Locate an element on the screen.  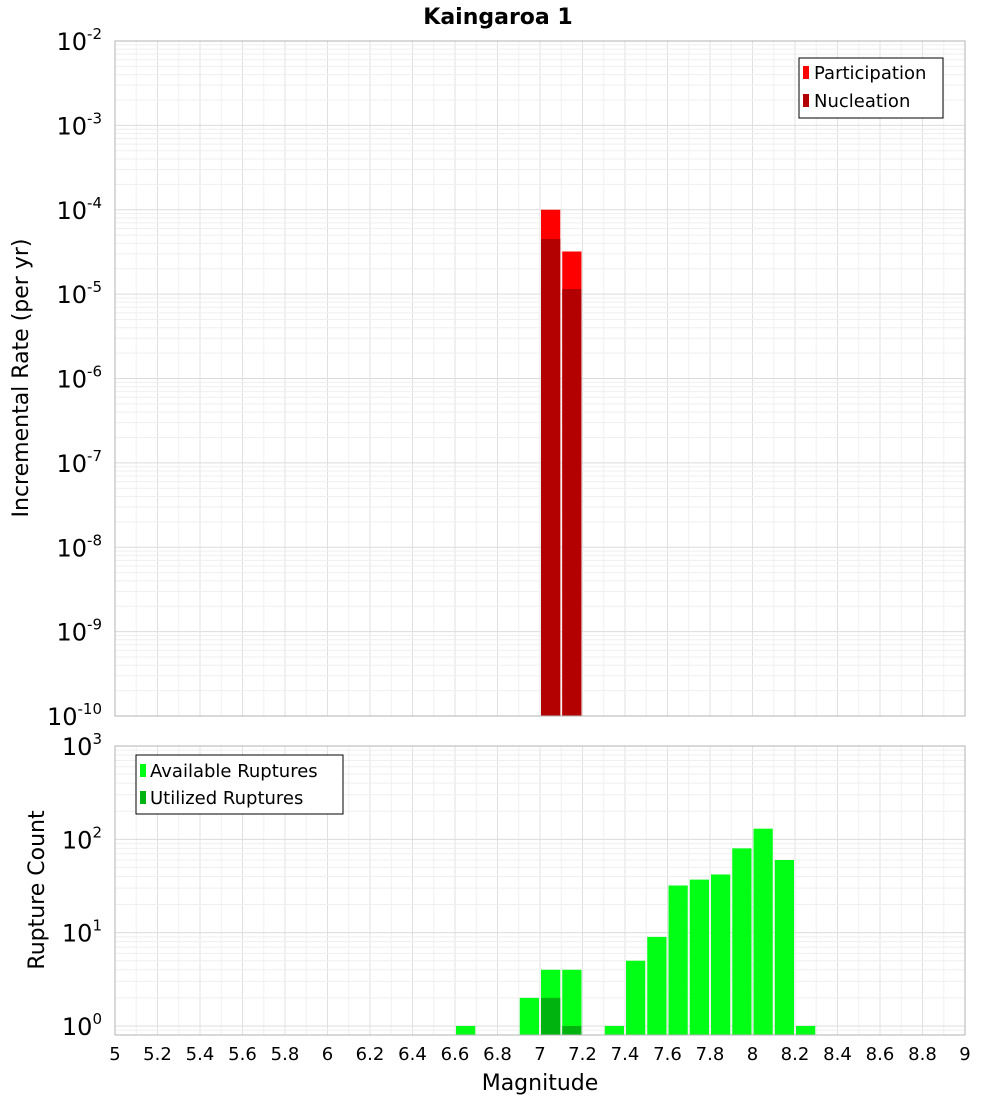
top-y-tick-label: 10⁻⁸ is located at coordinates (79, 546).